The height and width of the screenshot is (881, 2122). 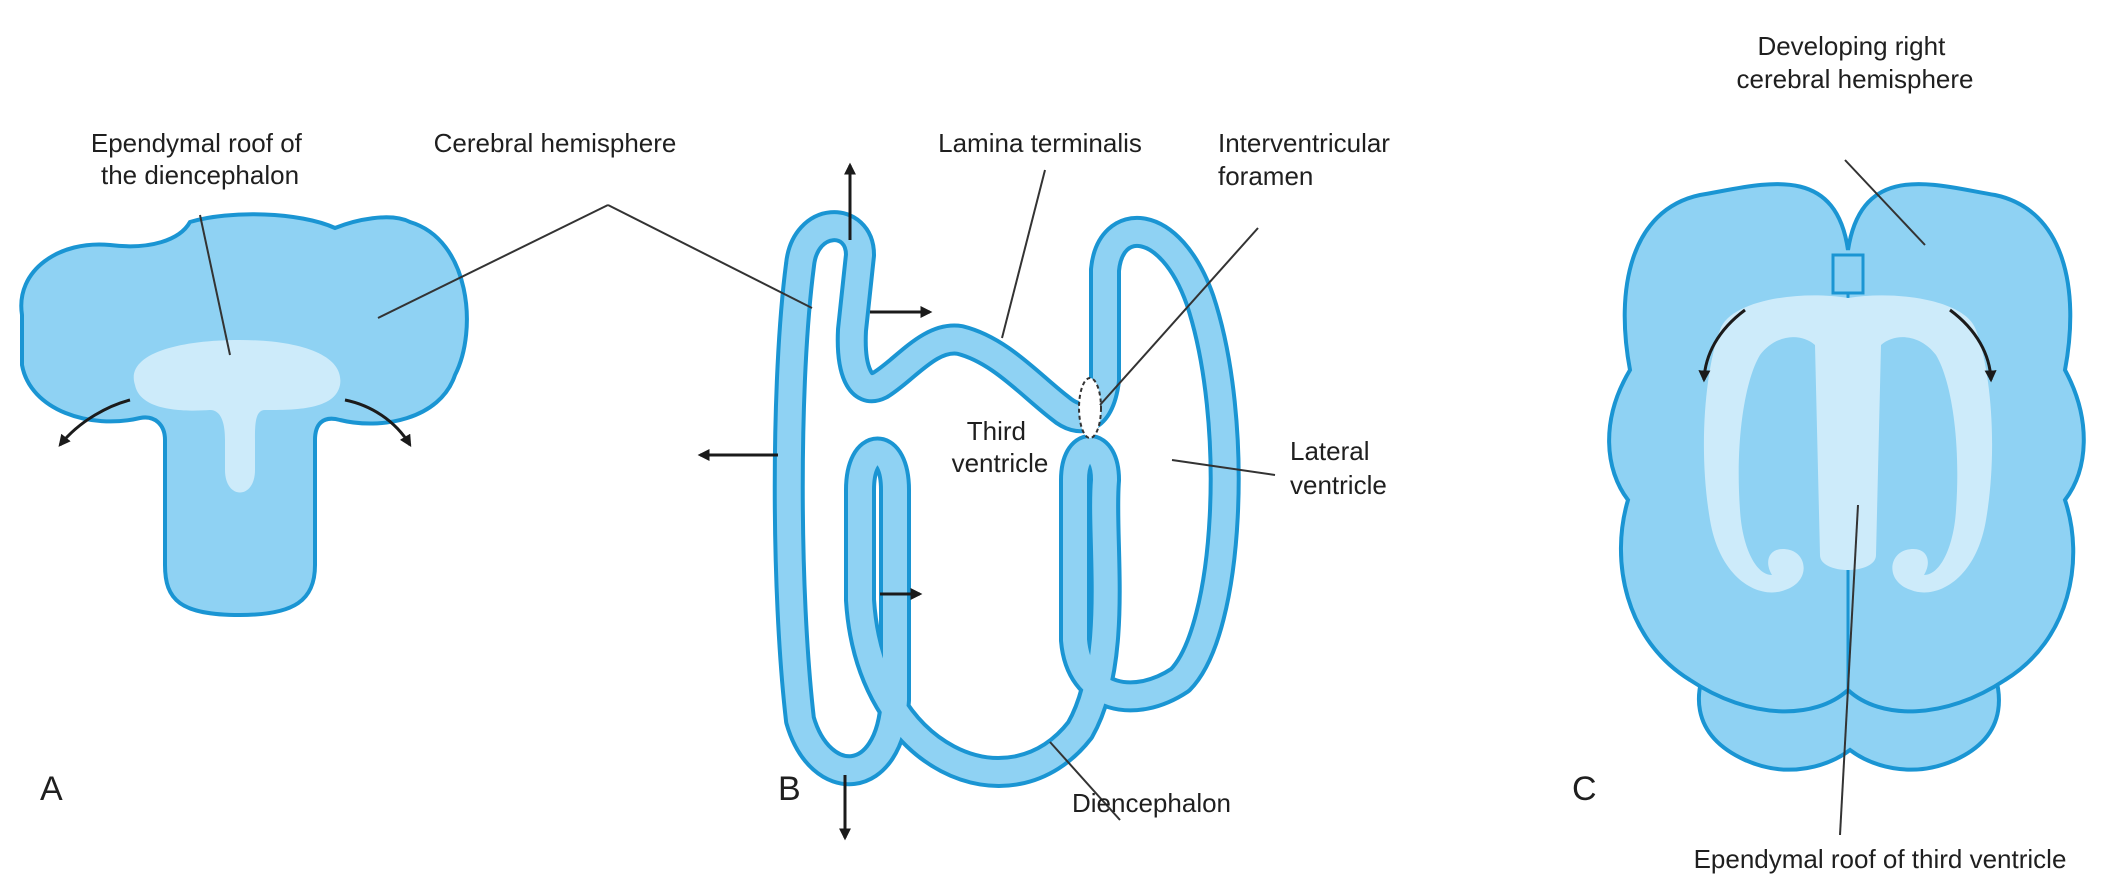 I want to click on leader-lamina-terminalis, so click(x=1023, y=254).